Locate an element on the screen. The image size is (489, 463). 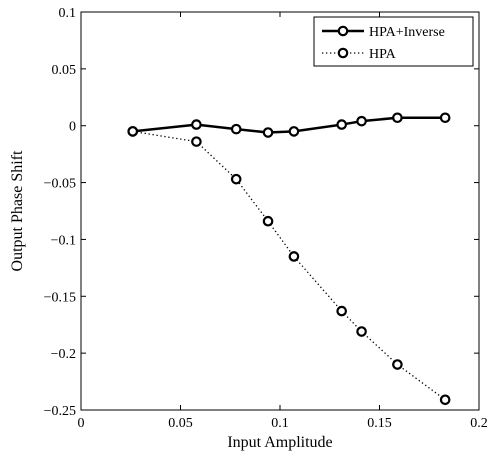
y-tick-label: −0.05 is located at coordinates (60, 184).